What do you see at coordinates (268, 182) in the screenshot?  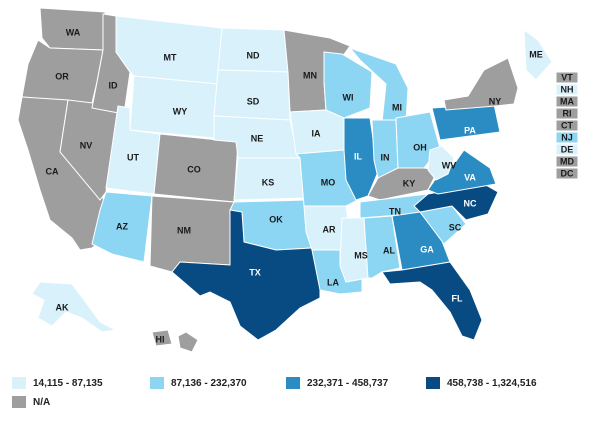 I see `state-label-ks: KS` at bounding box center [268, 182].